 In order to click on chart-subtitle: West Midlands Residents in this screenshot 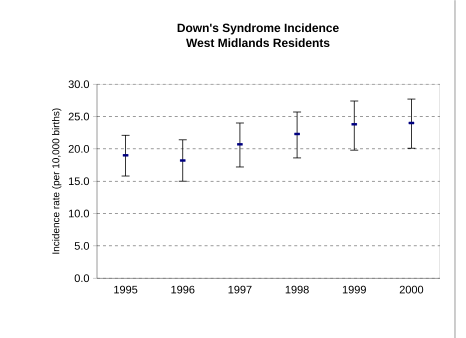, I will do `click(258, 42)`.